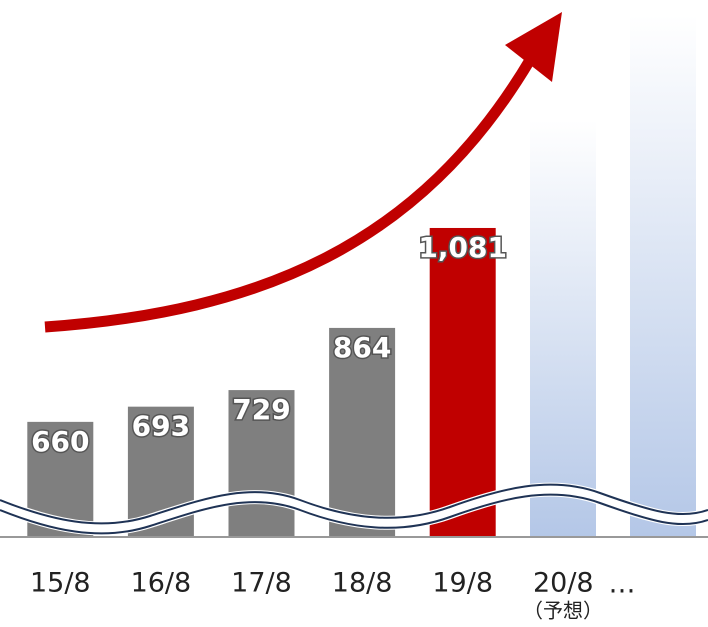 This screenshot has width=708, height=627. I want to click on x-tick-label: 17/8, so click(261, 583).